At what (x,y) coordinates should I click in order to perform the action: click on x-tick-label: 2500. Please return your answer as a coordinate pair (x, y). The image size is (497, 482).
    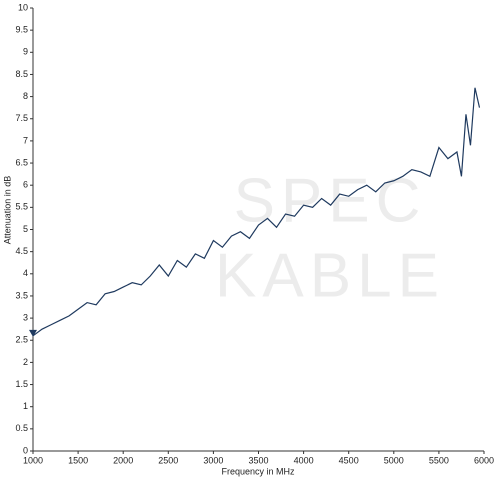
    Looking at the image, I should click on (168, 460).